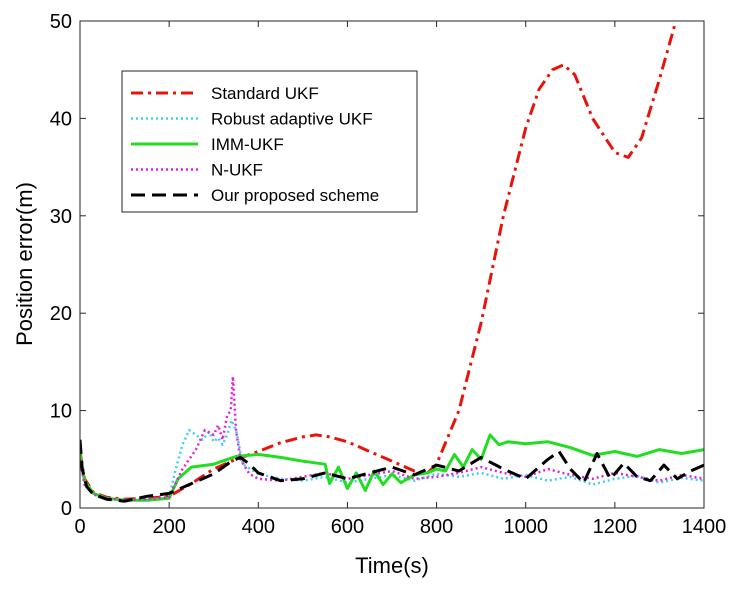 Image resolution: width=737 pixels, height=589 pixels. I want to click on x-tick-label: 1400, so click(704, 527).